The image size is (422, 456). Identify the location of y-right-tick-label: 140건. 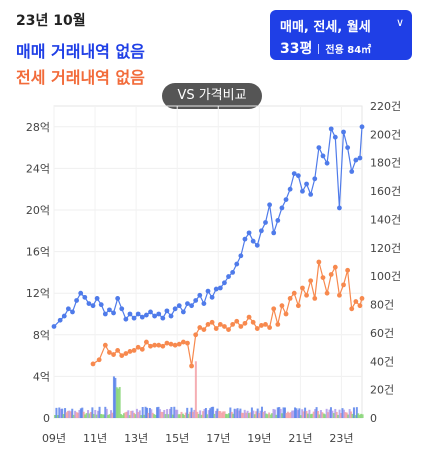
(385, 219).